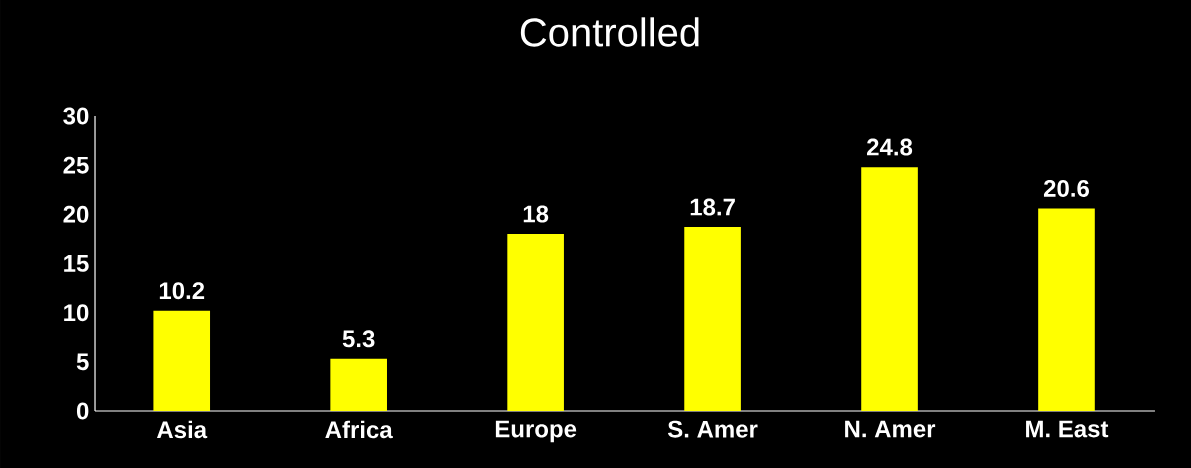 This screenshot has width=1191, height=468. Describe the element at coordinates (76, 116) in the screenshot. I see `y-tick-label: 30` at that location.